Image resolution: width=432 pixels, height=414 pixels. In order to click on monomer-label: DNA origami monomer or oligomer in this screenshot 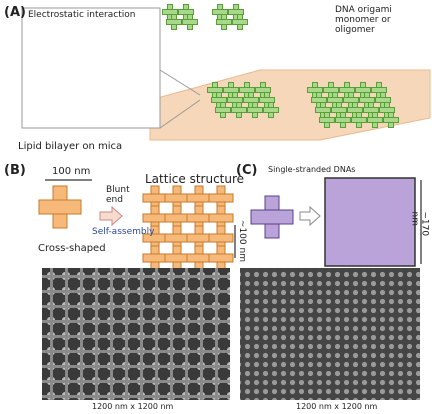, I will do `click(363, 20)`.